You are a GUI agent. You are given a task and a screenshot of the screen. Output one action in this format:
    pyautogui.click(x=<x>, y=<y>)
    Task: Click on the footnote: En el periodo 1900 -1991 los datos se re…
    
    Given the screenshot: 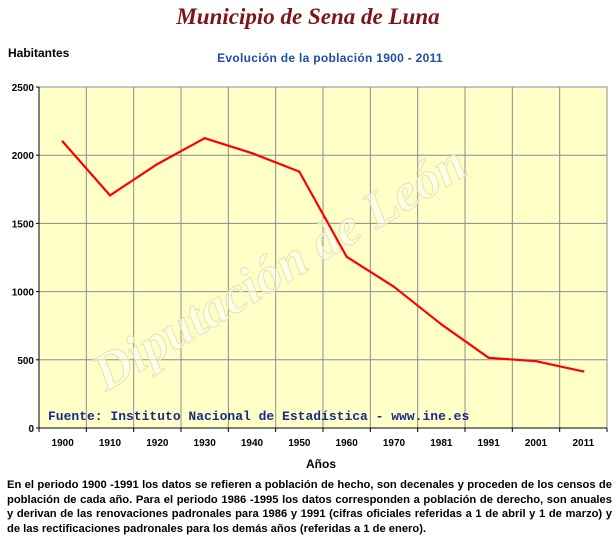 What is the action you would take?
    pyautogui.click(x=309, y=507)
    